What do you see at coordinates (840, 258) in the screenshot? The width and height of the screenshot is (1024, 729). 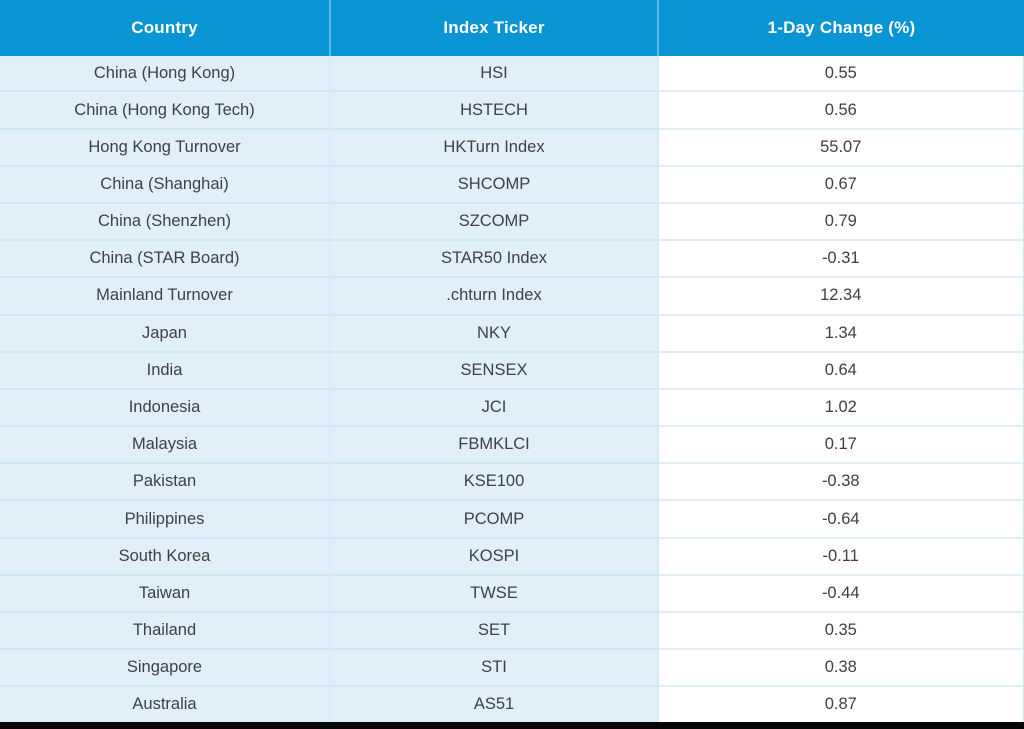 I see `cell-1-day-change: -0.31` at bounding box center [840, 258].